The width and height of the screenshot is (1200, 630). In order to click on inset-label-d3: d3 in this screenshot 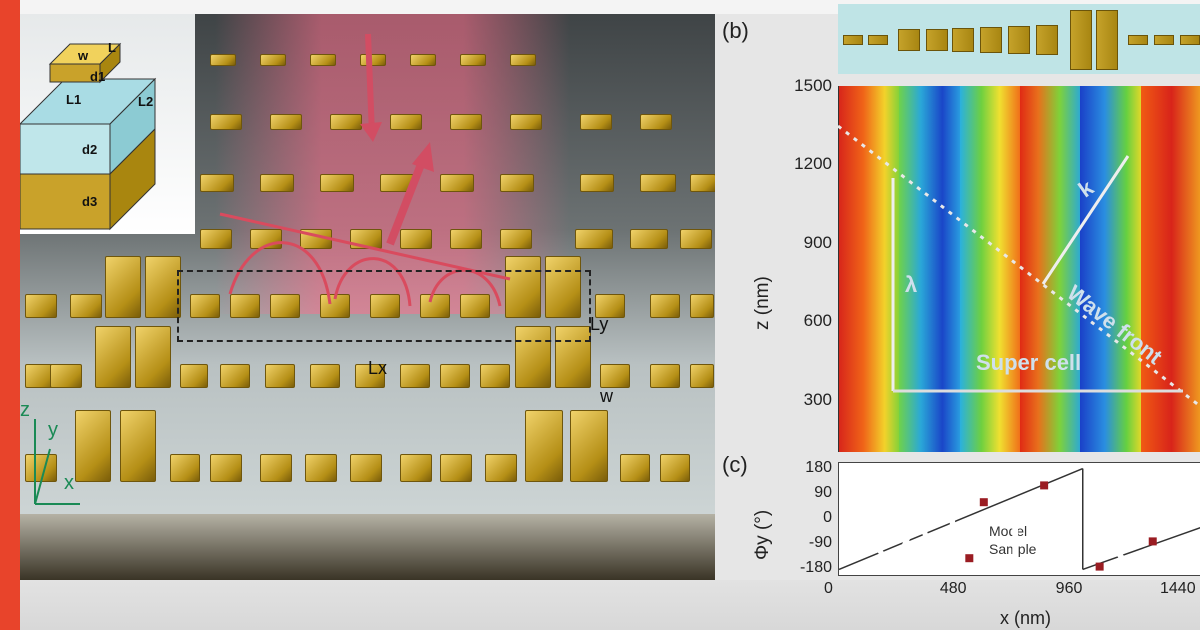, I will do `click(90, 201)`.